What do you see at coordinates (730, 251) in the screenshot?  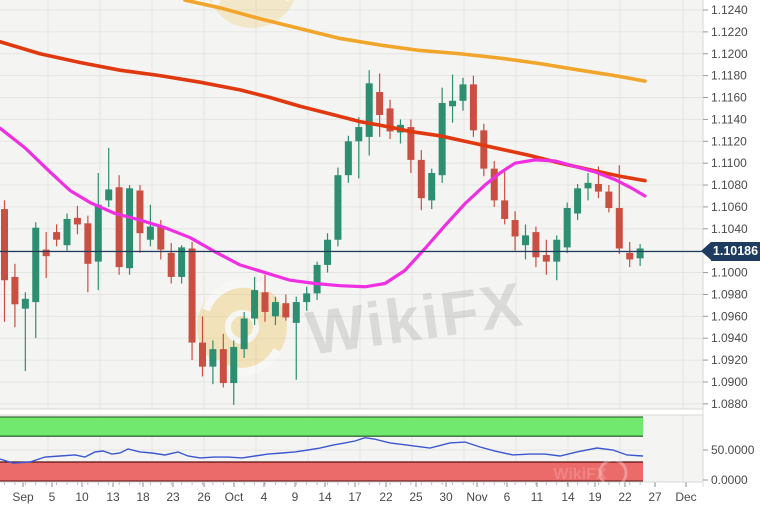 I see `current-price-badge: 1.10186` at bounding box center [730, 251].